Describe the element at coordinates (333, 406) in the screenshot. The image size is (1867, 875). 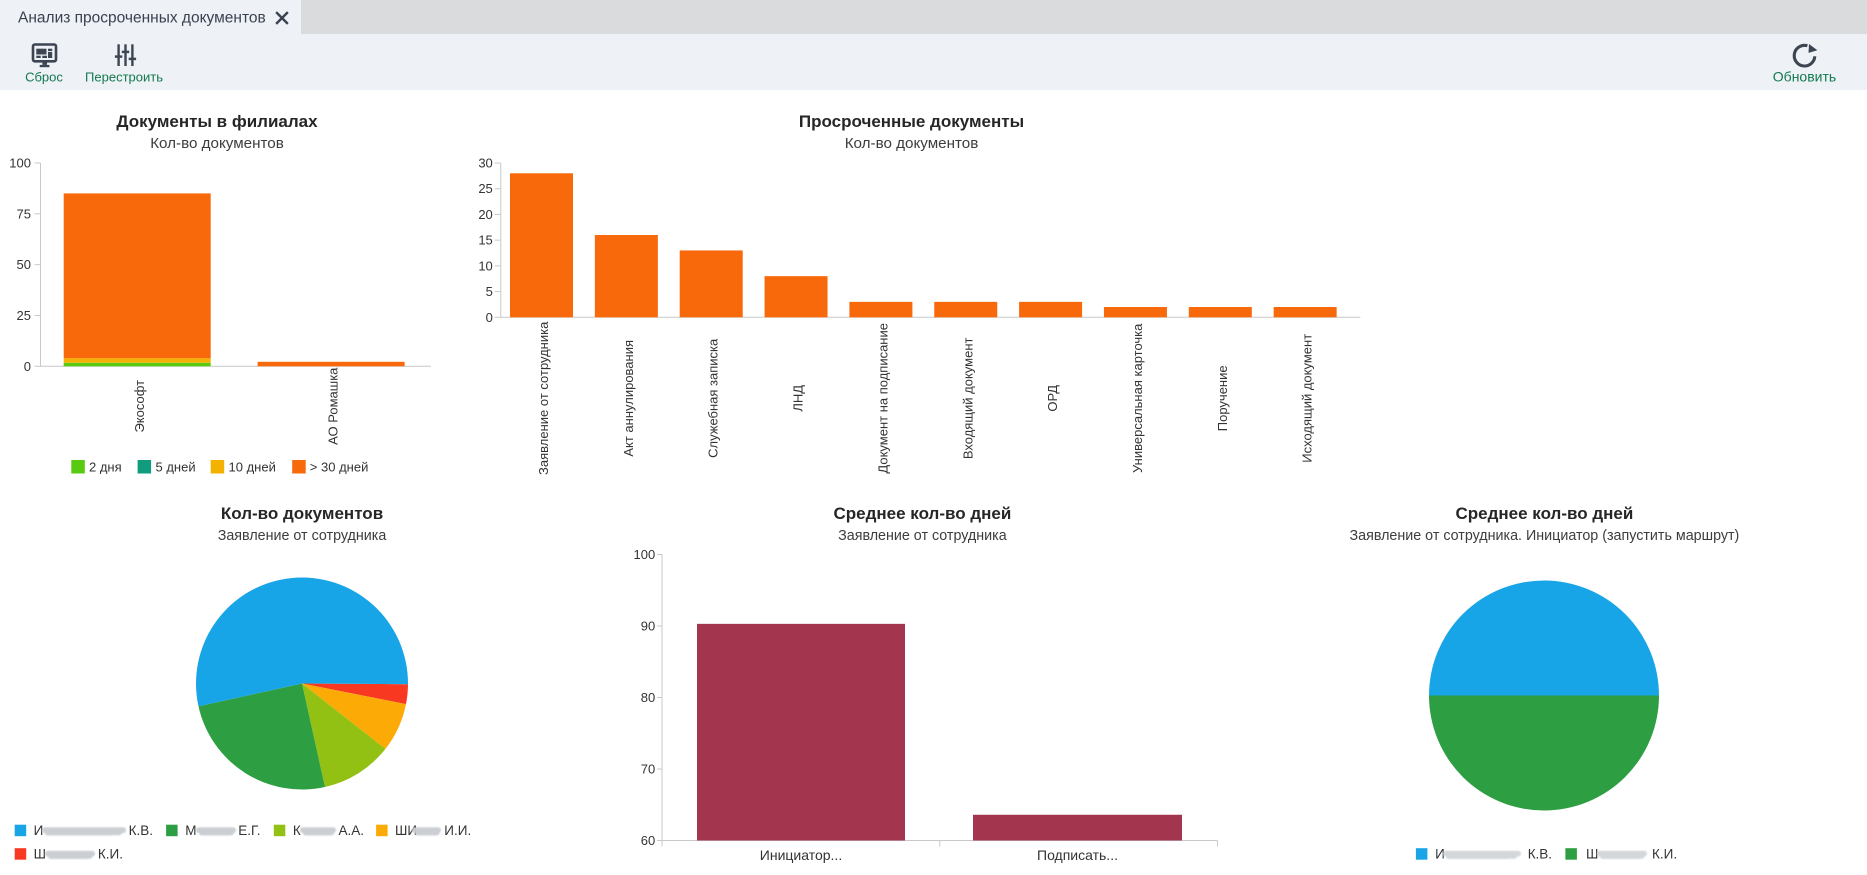
I see `svg-text: АО Ромашка` at that location.